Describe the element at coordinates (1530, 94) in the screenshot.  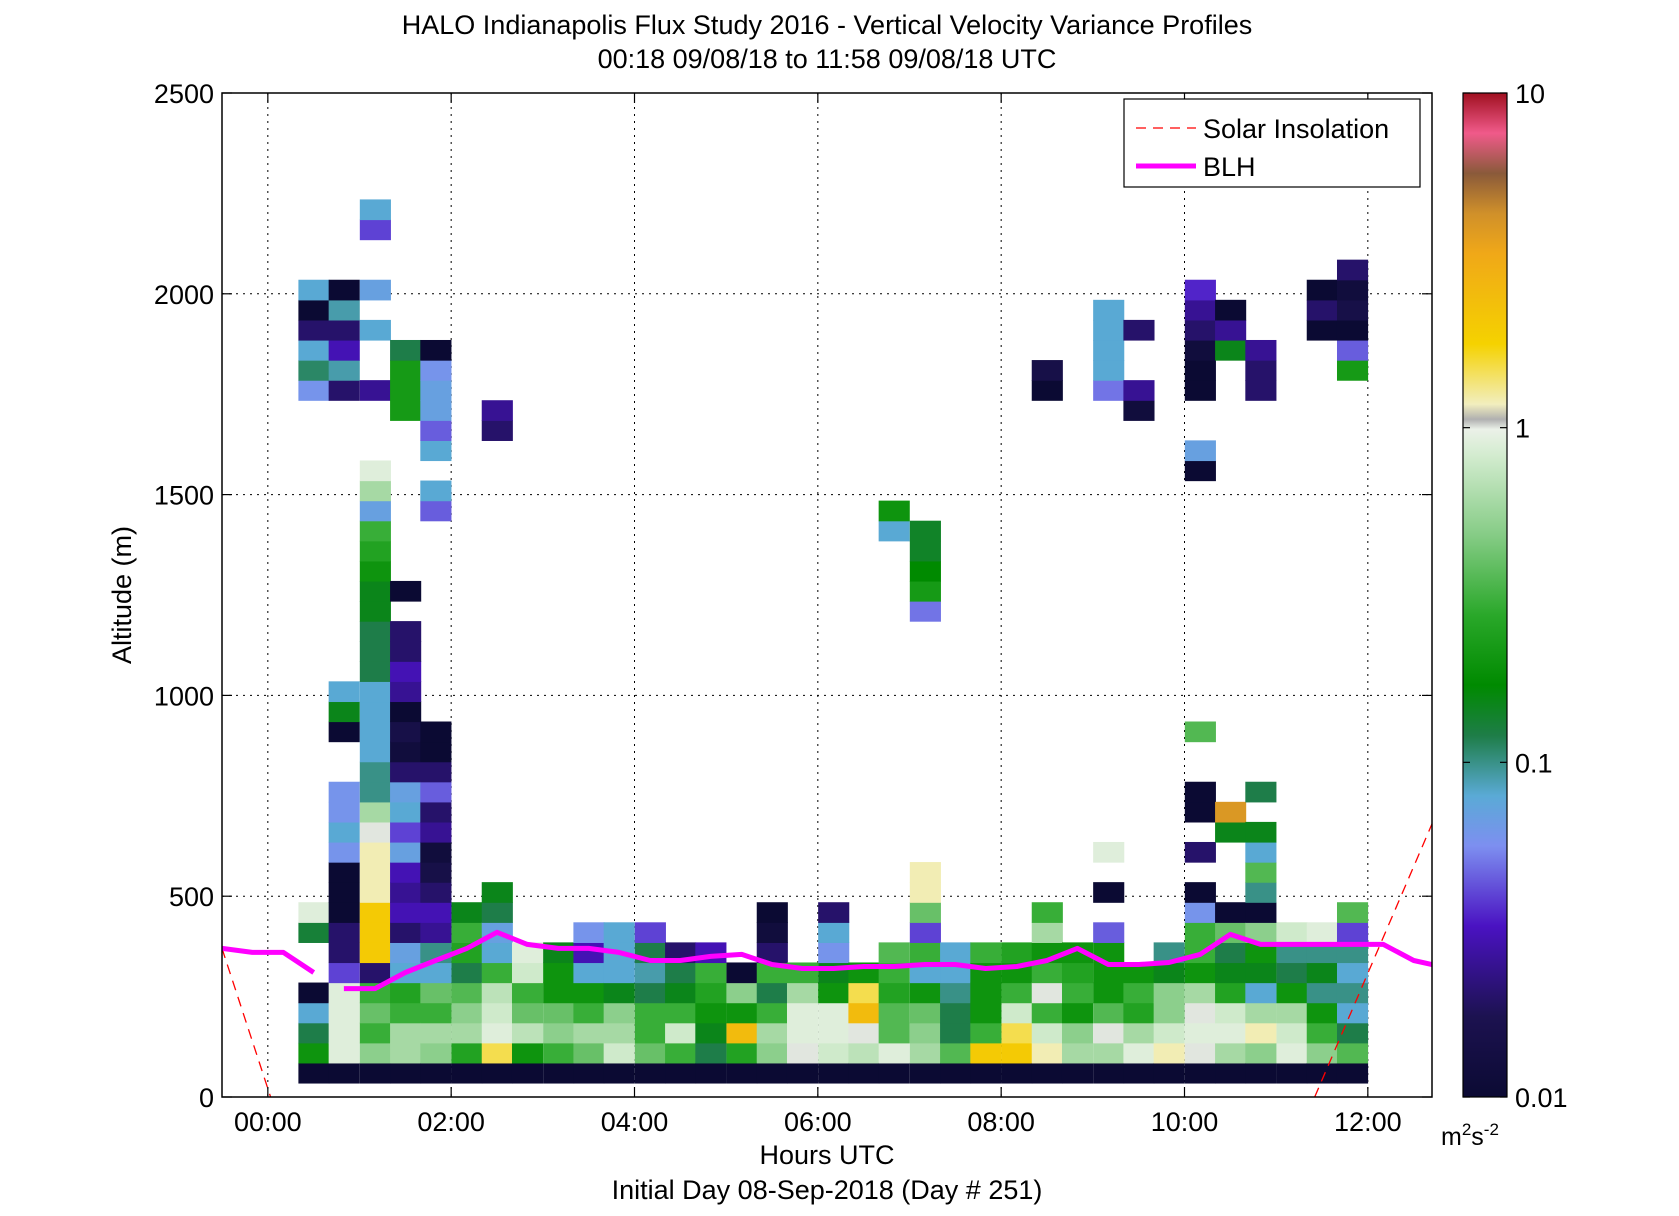
I see `colorbar-tick-label: 10` at that location.